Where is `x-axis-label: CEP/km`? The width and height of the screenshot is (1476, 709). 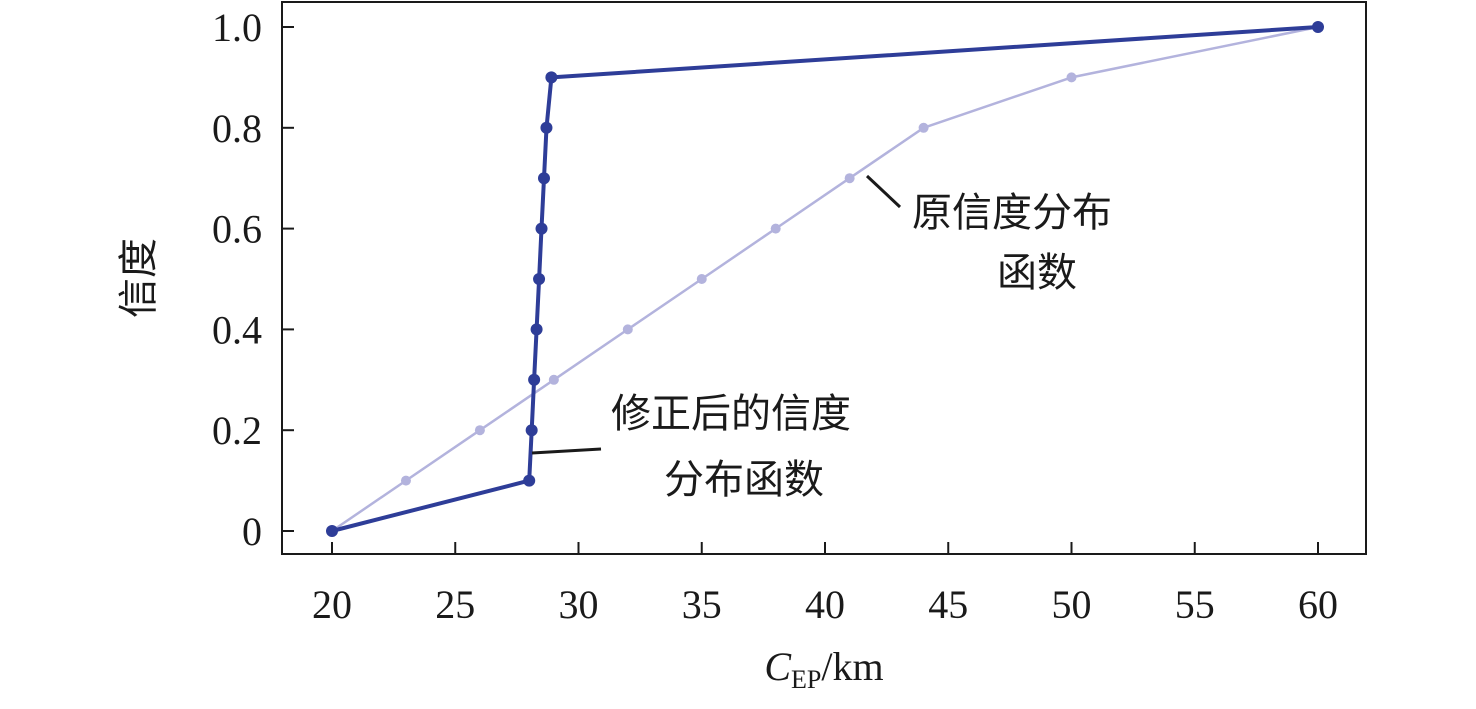 x-axis-label: CEP/km is located at coordinates (823, 669).